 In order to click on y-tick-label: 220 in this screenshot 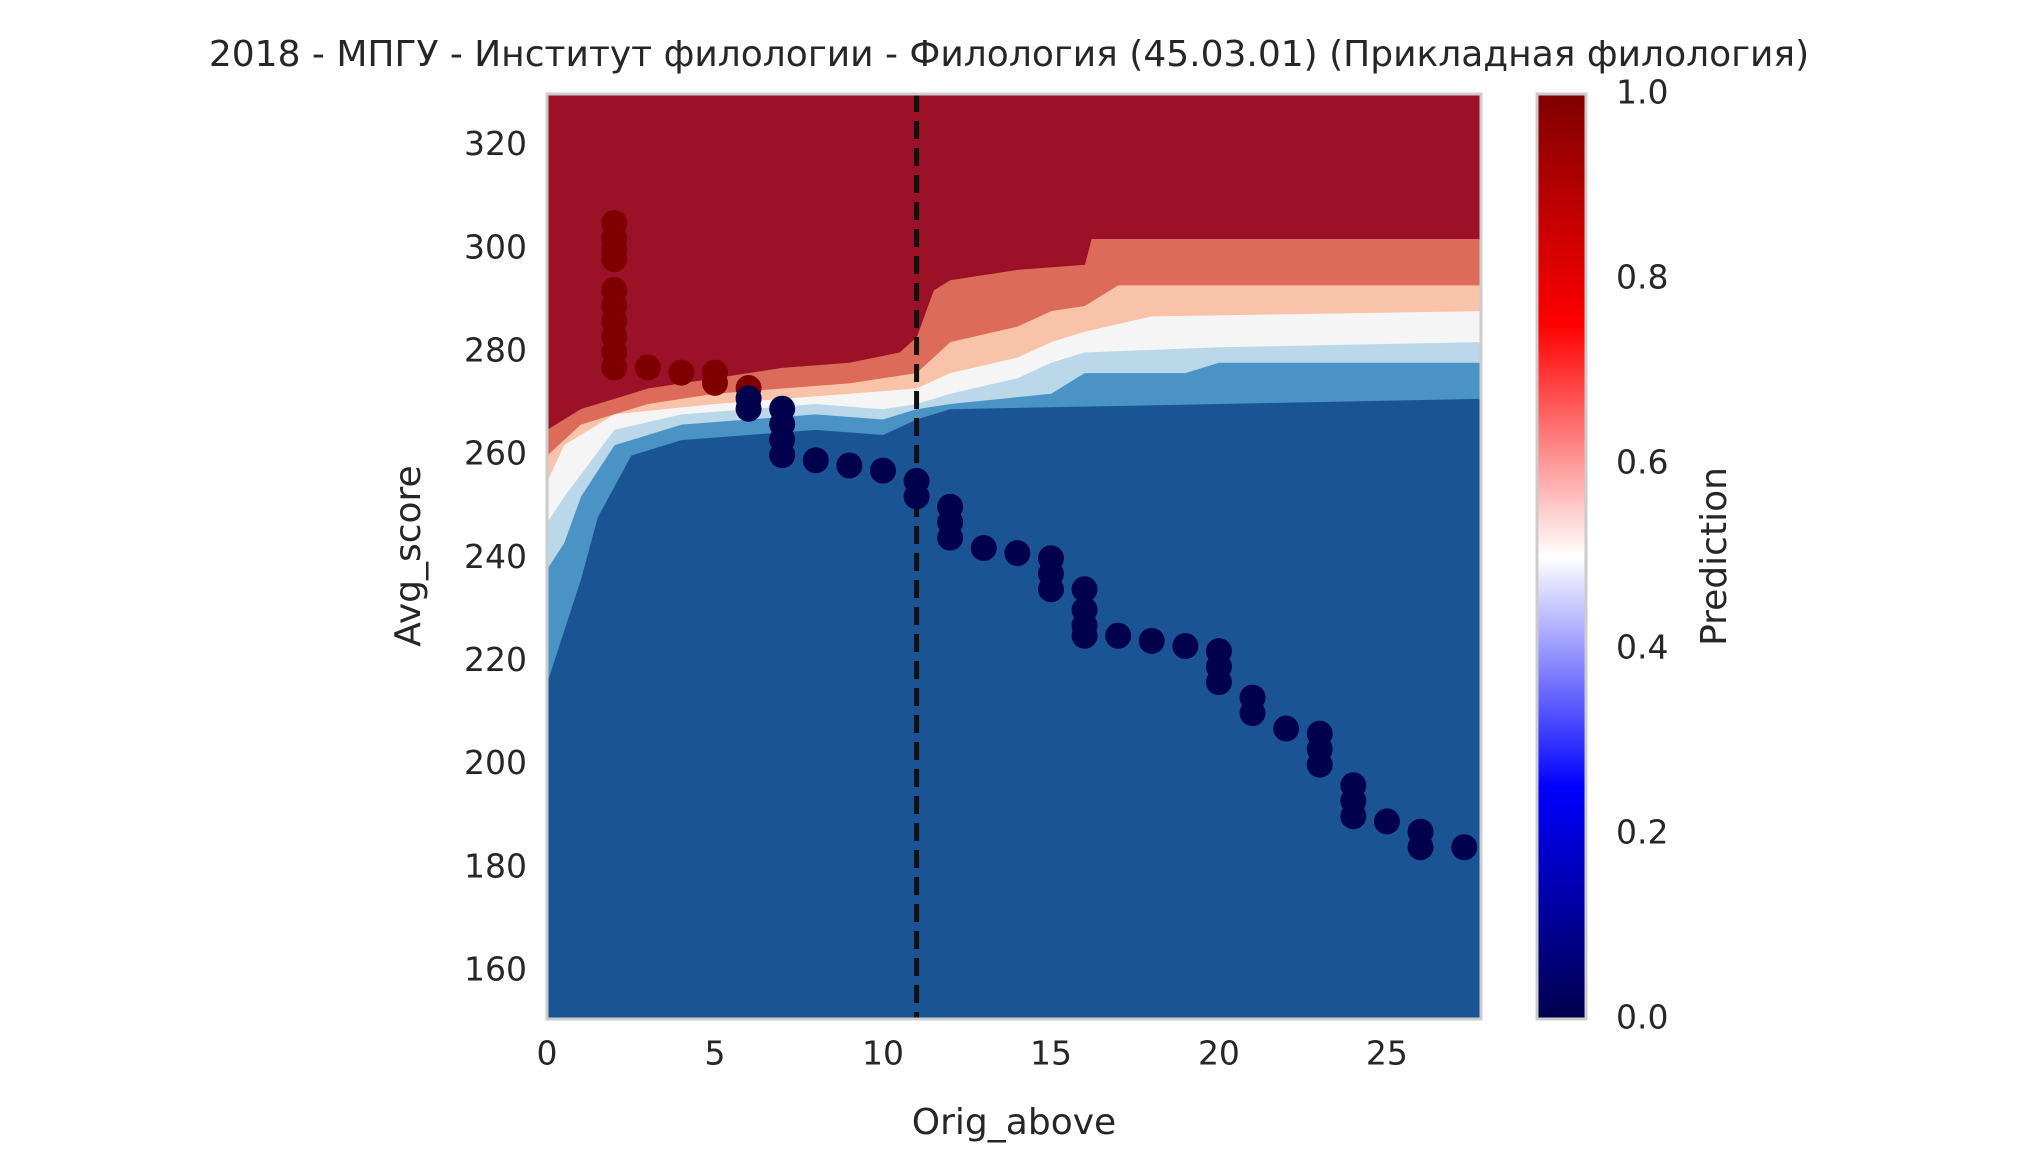, I will do `click(495, 659)`.